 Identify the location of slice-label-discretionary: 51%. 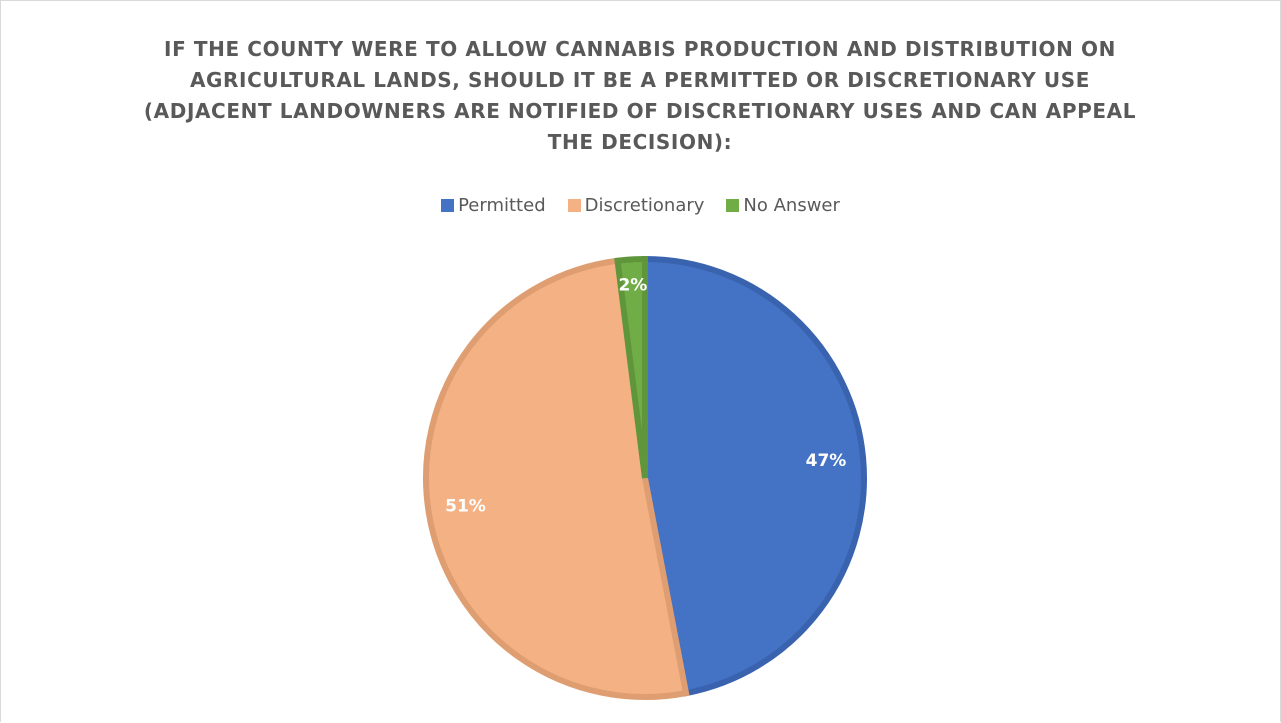
(465, 506).